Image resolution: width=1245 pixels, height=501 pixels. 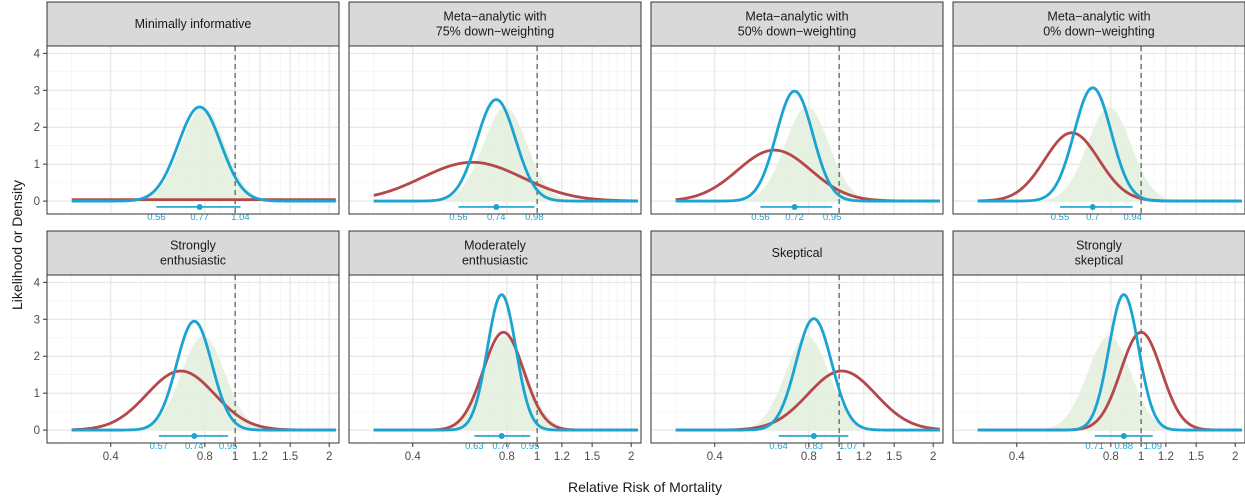 I want to click on ci-lower-label: 0.63, so click(x=474, y=446).